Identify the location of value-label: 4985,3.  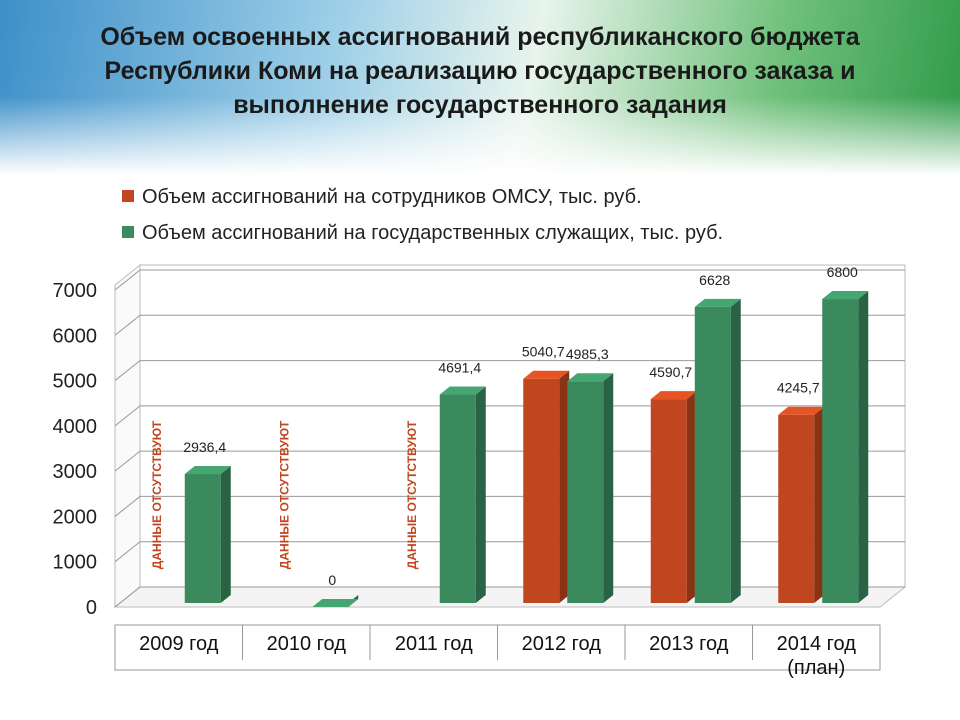
(587, 354).